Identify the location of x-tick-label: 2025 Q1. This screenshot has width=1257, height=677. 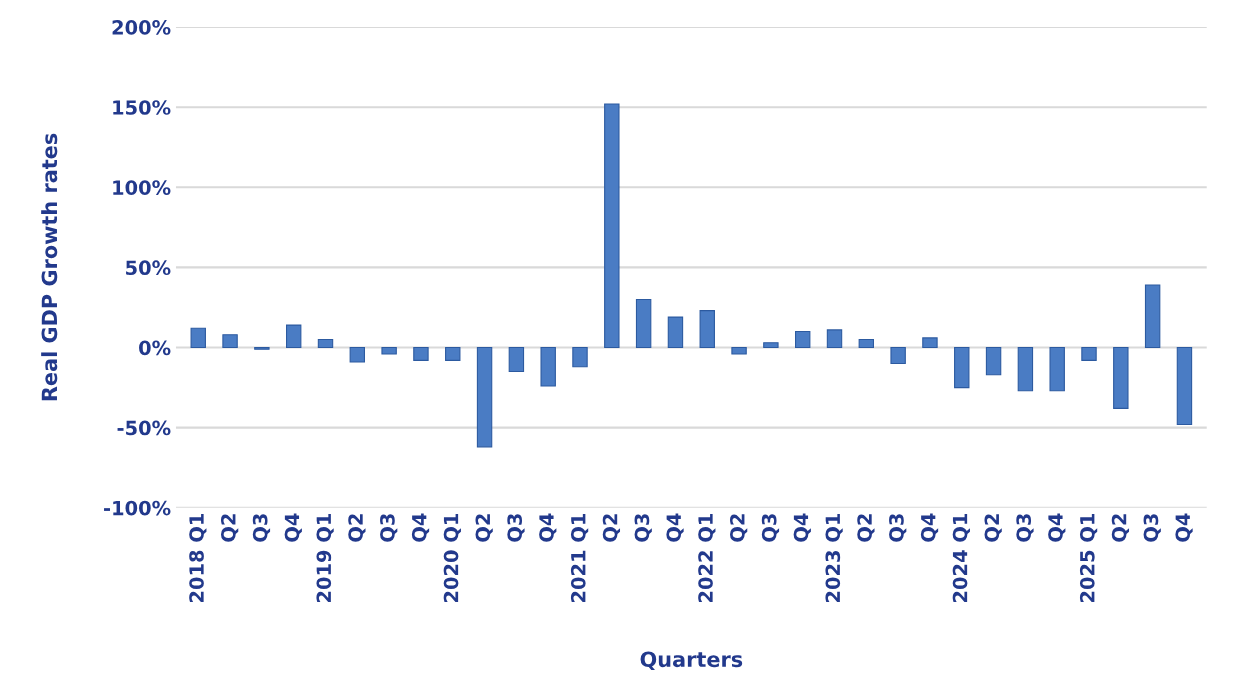
(1088, 558).